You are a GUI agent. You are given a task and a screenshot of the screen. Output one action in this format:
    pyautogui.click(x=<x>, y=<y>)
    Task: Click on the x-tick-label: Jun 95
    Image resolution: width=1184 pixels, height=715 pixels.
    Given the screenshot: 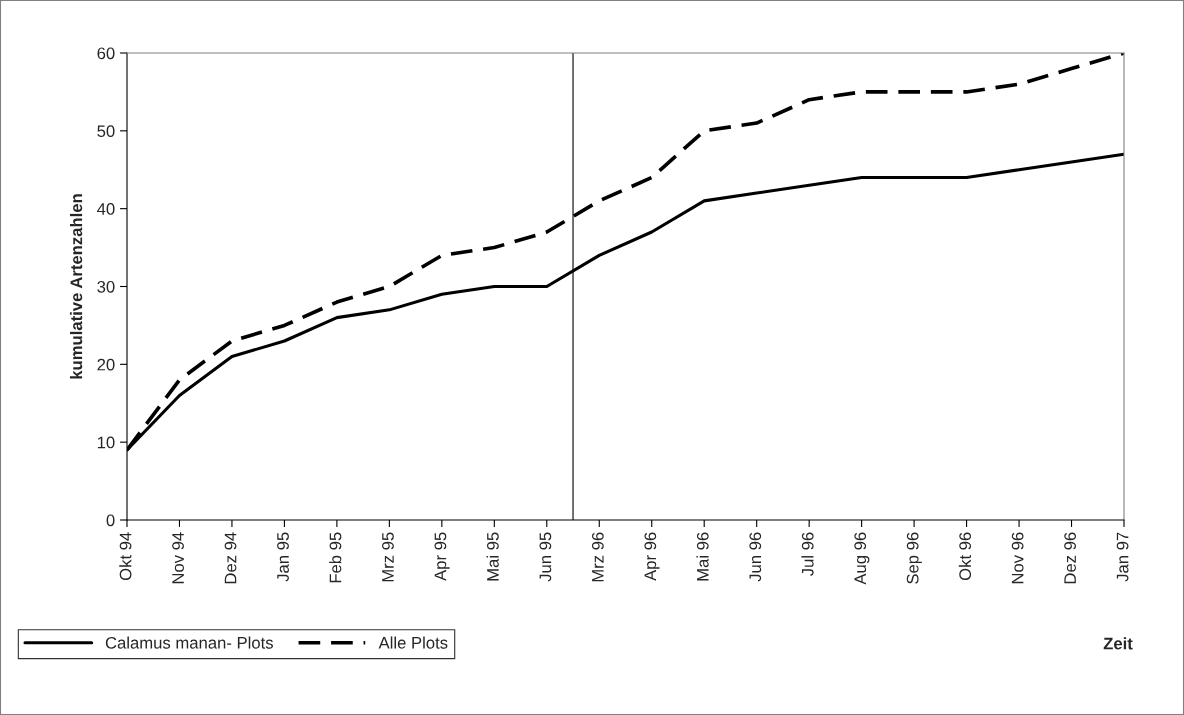 What is the action you would take?
    pyautogui.click(x=545, y=557)
    